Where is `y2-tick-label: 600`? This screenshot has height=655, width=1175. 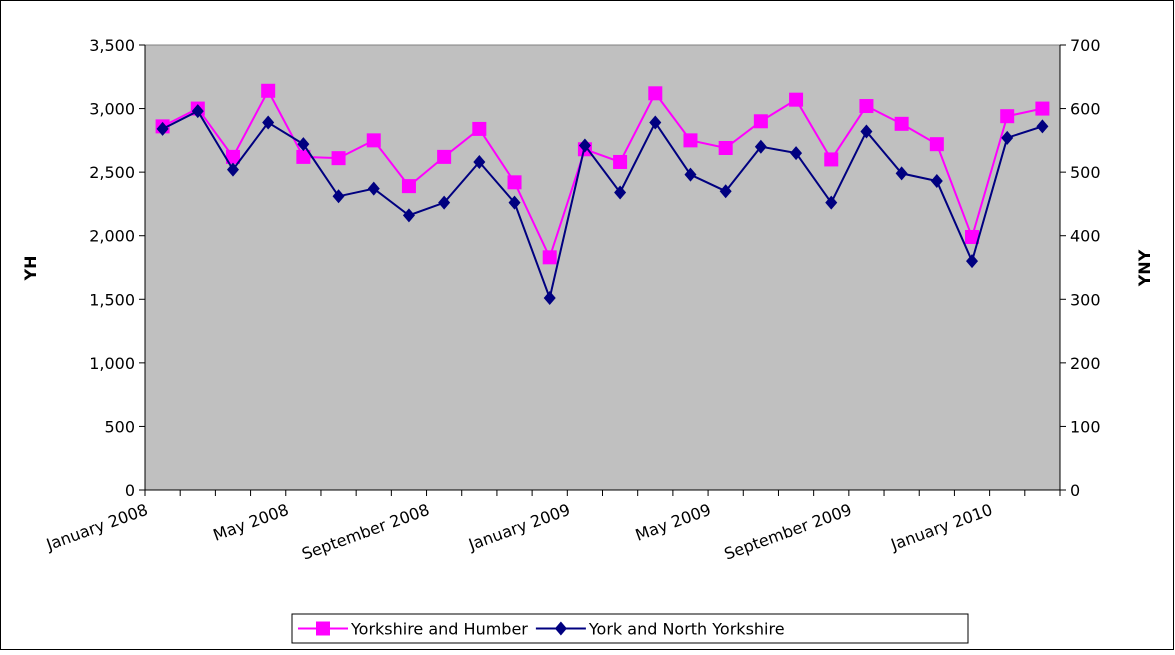 y2-tick-label: 600 is located at coordinates (1085, 109).